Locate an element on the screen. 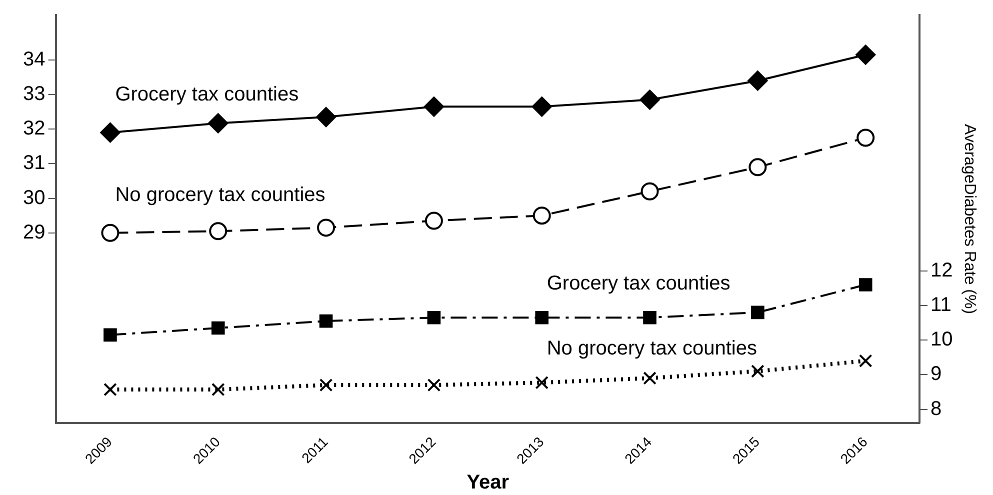 Image resolution: width=993 pixels, height=495 pixels. y-tick-label: 32 is located at coordinates (34, 129).